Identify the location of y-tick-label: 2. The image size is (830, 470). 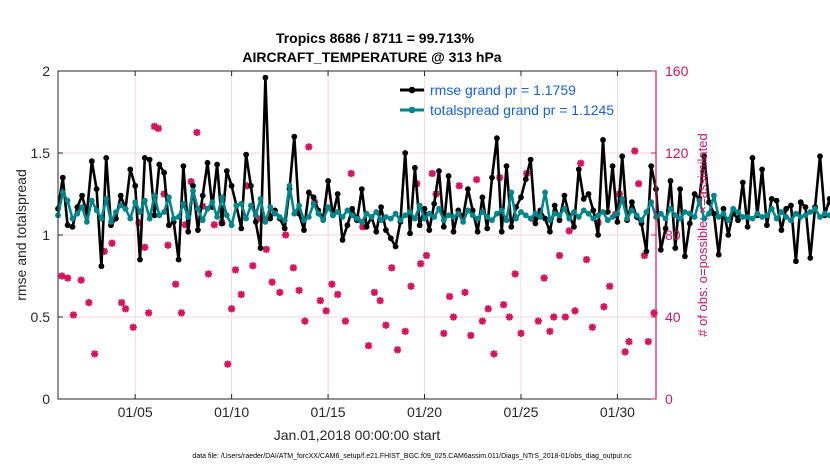
(46, 71).